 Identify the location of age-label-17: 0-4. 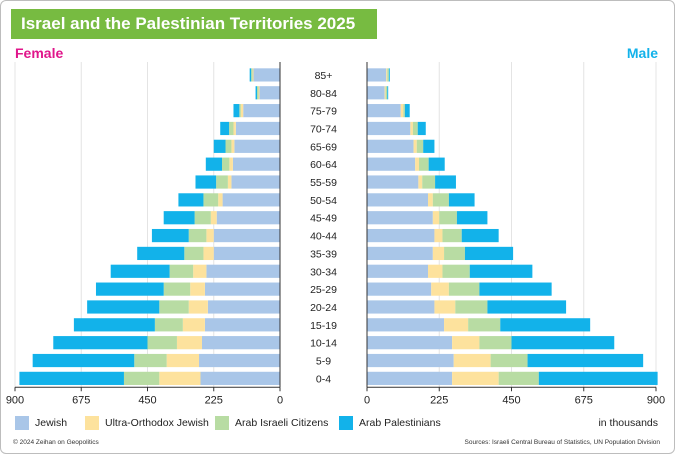
(323, 379).